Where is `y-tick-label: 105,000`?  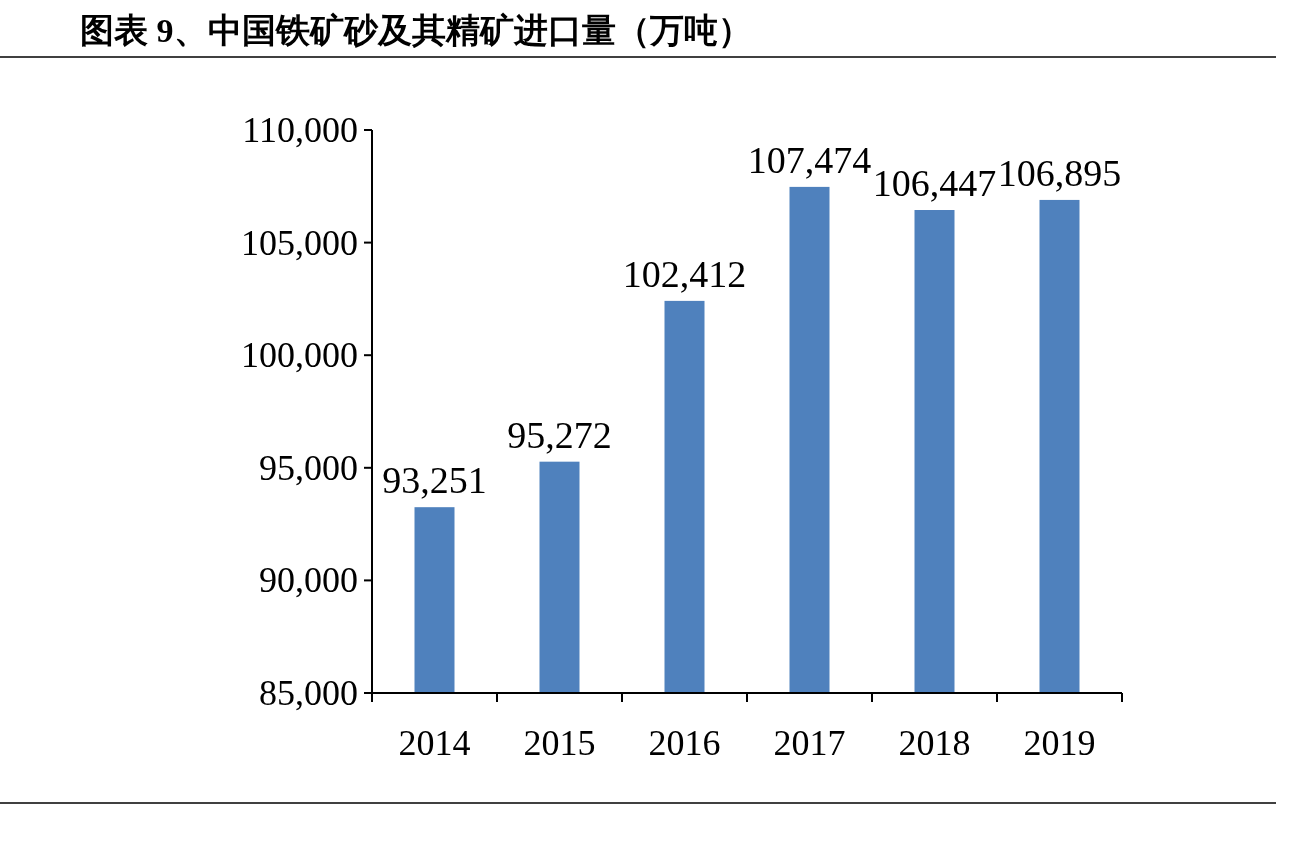 y-tick-label: 105,000 is located at coordinates (299, 242).